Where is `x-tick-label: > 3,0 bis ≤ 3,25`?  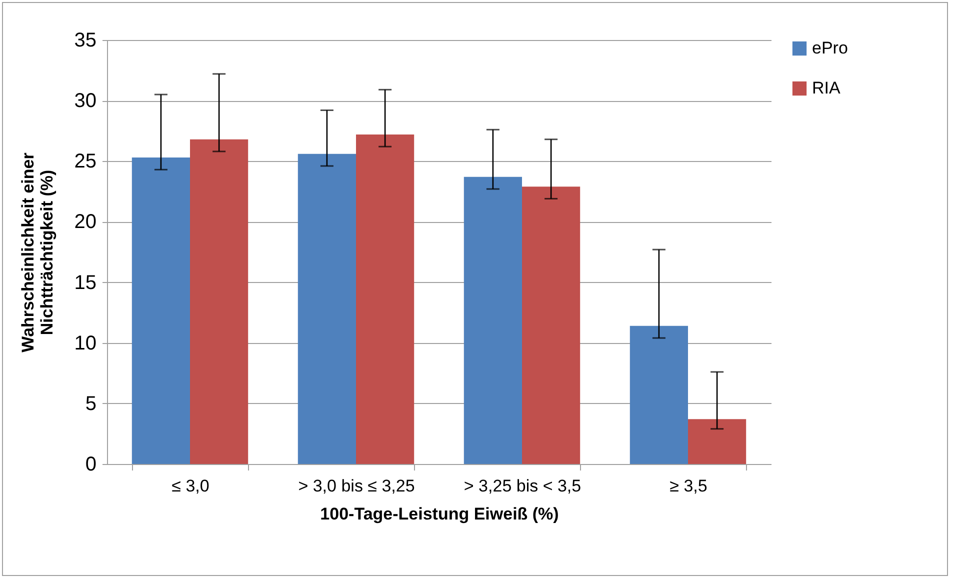 x-tick-label: > 3,0 bis ≤ 3,25 is located at coordinates (356, 486).